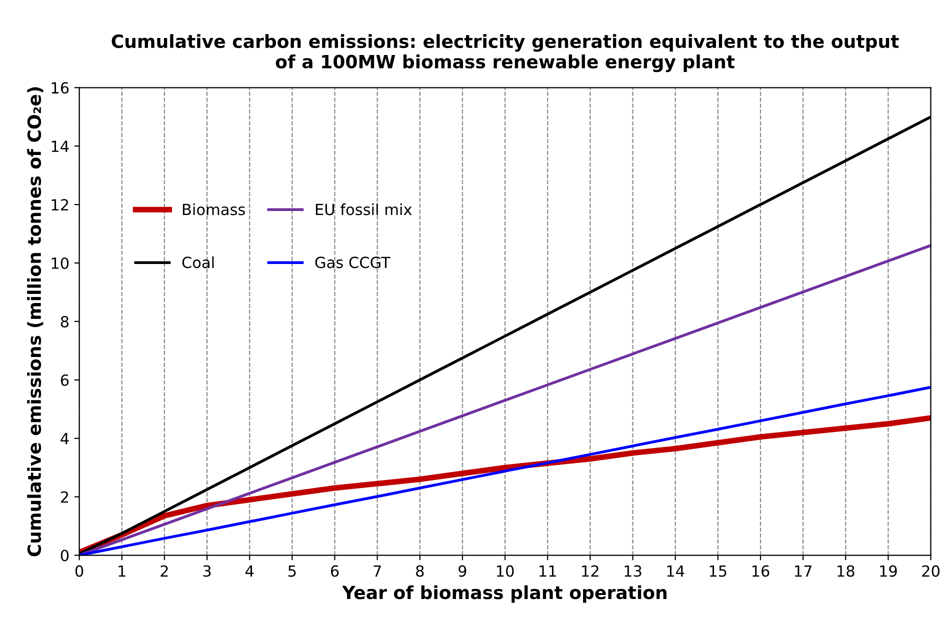  What do you see at coordinates (377, 571) in the screenshot?
I see `x-tick-label: 7` at bounding box center [377, 571].